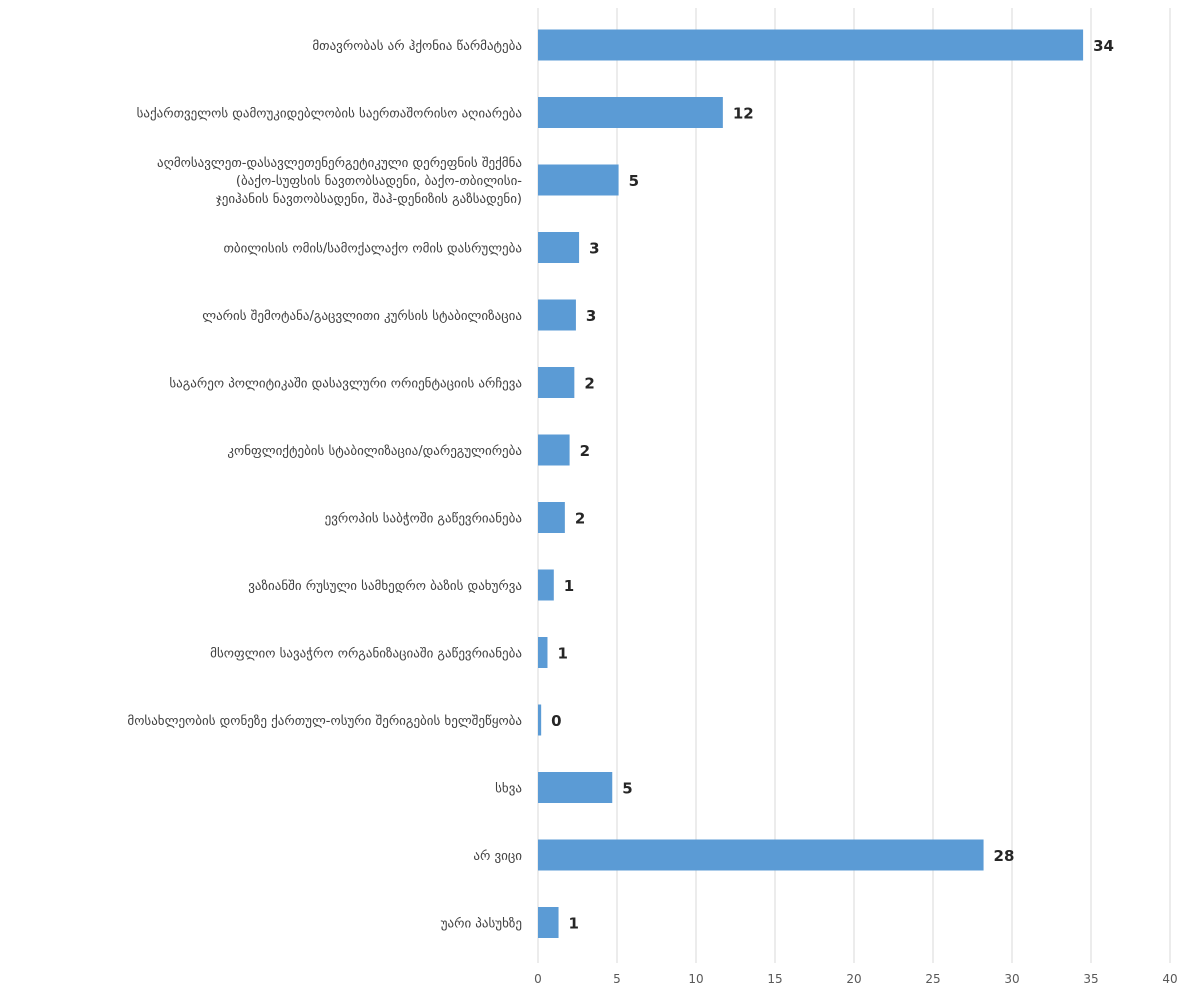 This screenshot has height=988, width=1186. What do you see at coordinates (743, 114) in the screenshot?
I see `data-label: 12` at bounding box center [743, 114].